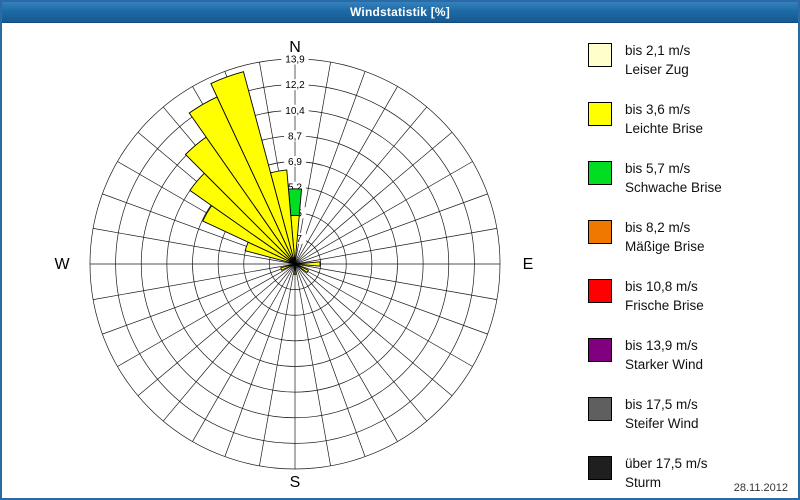  Describe the element at coordinates (661, 345) in the screenshot. I see `legend-range-label: bis 13,9 m/s` at that location.